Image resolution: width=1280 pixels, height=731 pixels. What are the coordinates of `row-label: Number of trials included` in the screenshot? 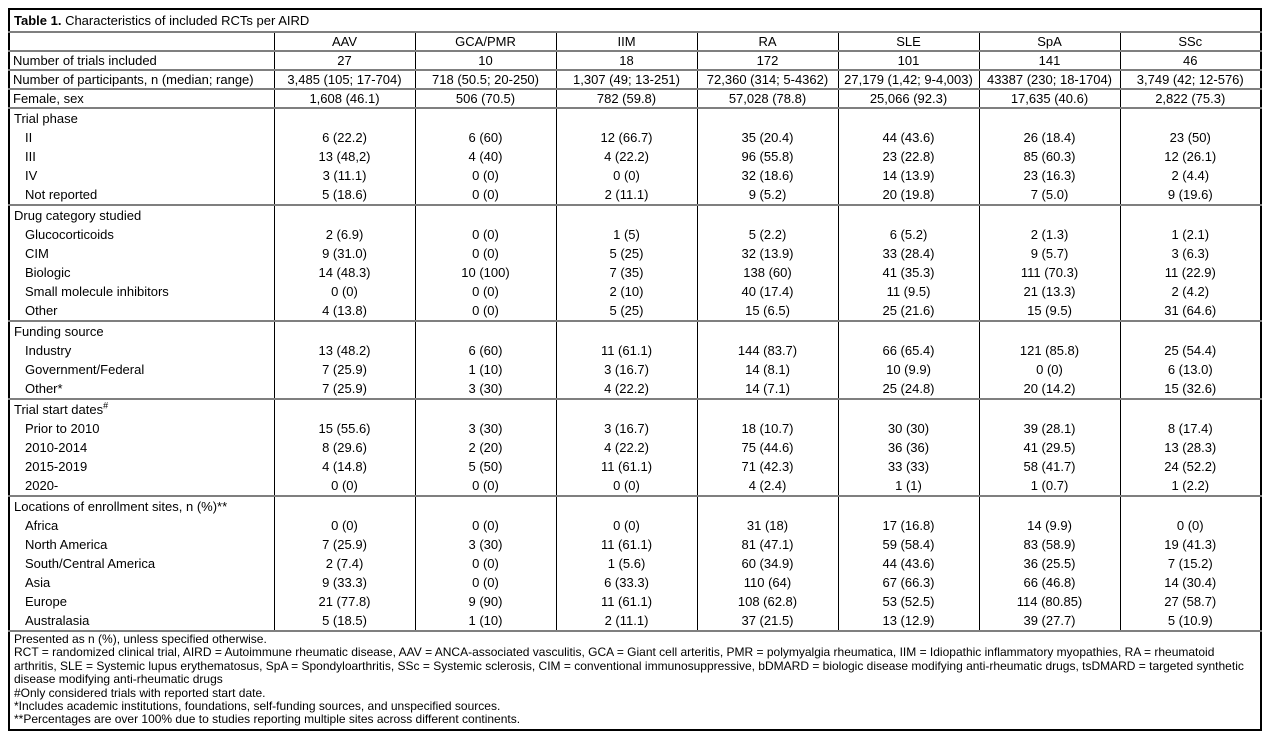 It's located at (141, 60).